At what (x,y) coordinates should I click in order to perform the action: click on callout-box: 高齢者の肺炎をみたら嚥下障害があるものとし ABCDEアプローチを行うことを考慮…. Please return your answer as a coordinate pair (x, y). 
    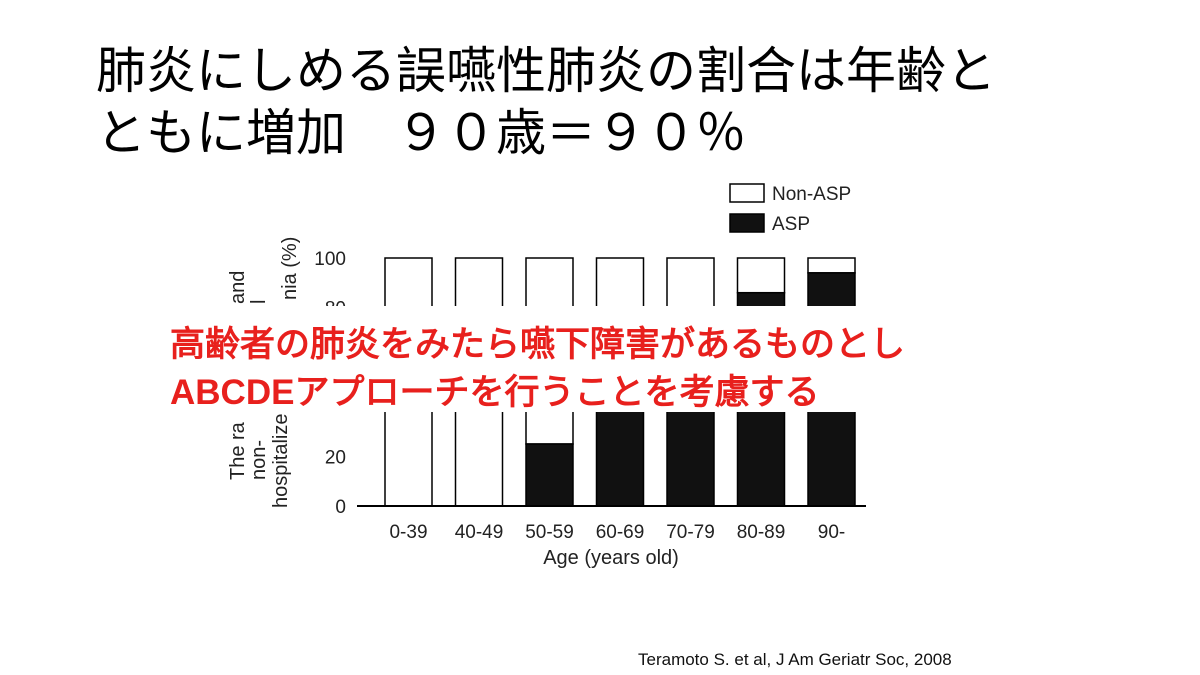
    Looking at the image, I should click on (612, 359).